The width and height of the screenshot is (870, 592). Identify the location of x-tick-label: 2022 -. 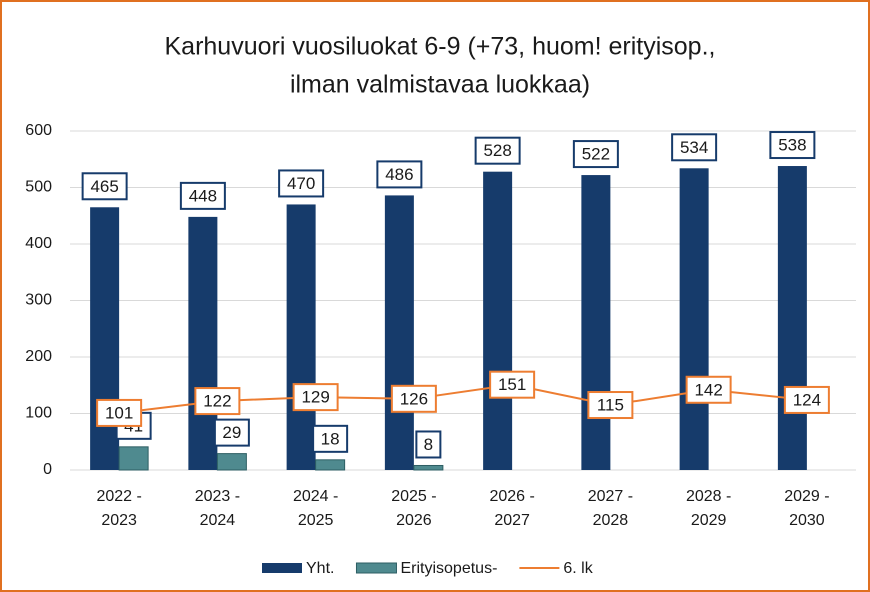
(118, 496).